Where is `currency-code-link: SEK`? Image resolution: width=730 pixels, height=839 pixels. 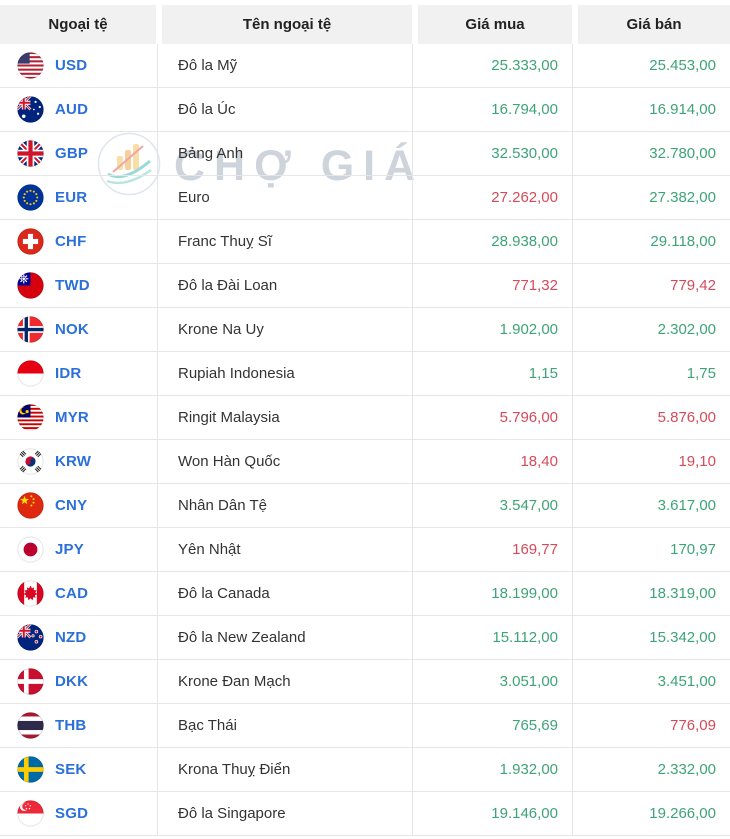 currency-code-link: SEK is located at coordinates (71, 769).